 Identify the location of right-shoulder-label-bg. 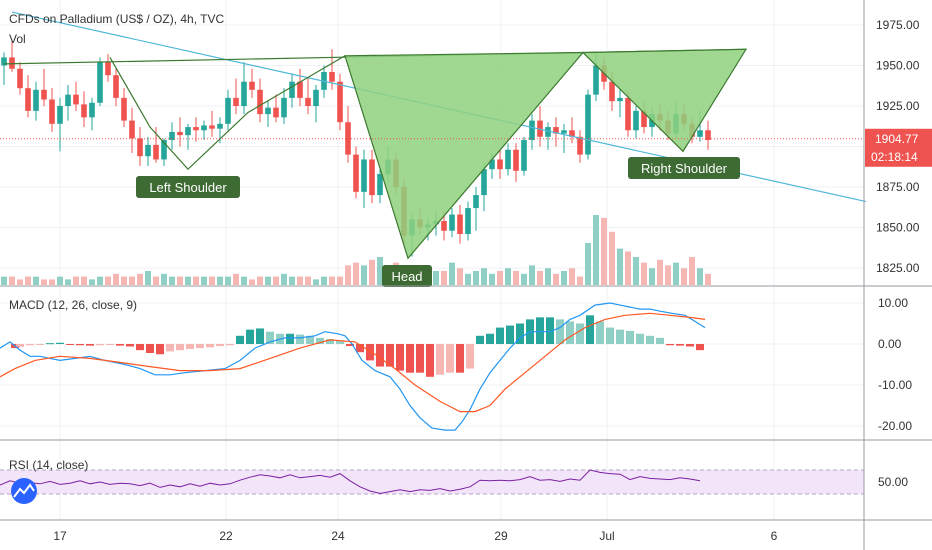
(684, 168).